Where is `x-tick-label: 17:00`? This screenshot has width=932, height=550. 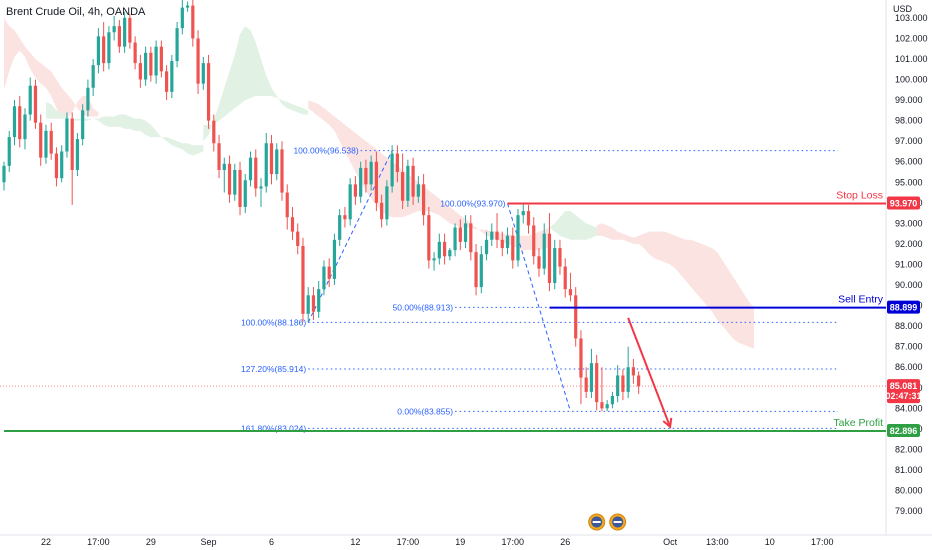 x-tick-label: 17:00 is located at coordinates (98, 542).